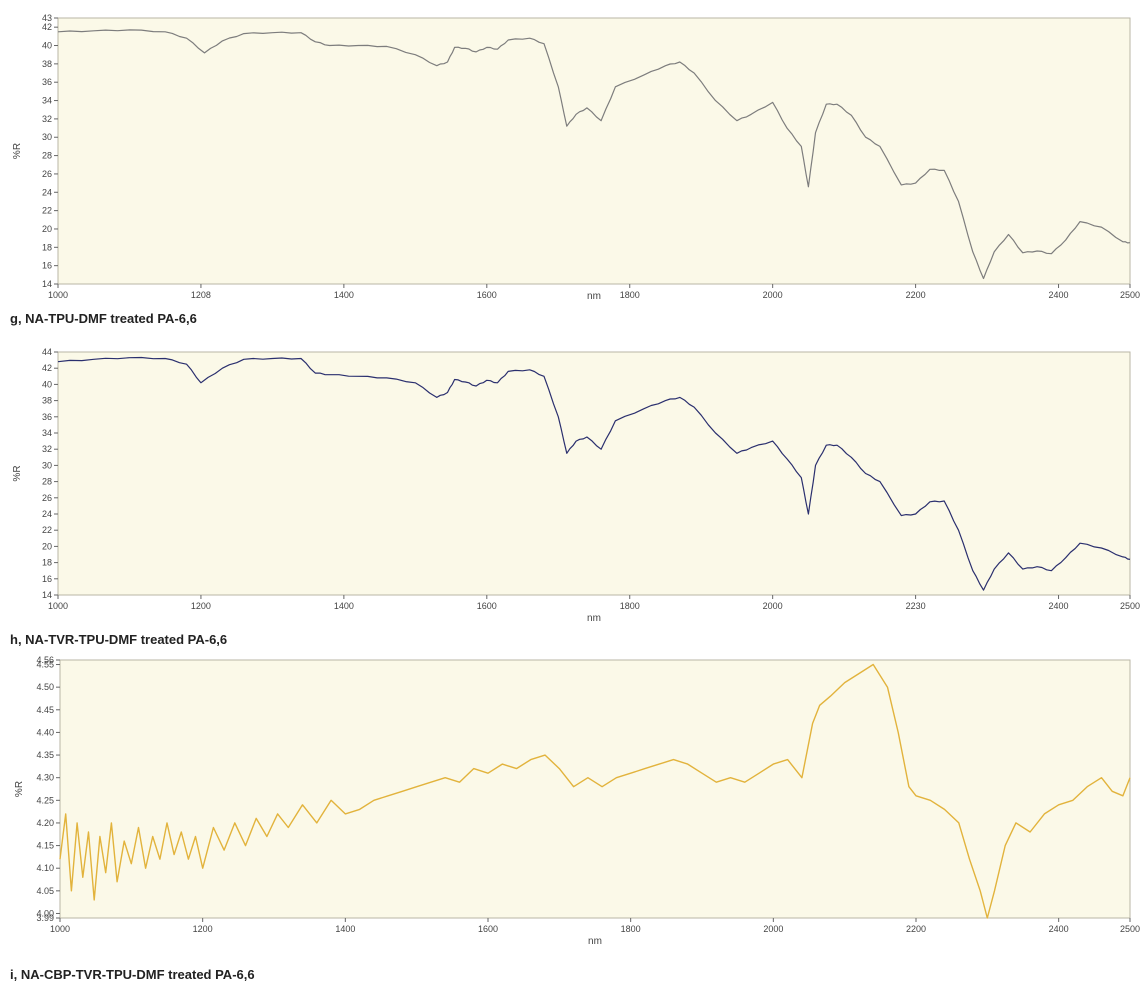  I want to click on chart-h-y-tick-label: 32, so click(47, 449).